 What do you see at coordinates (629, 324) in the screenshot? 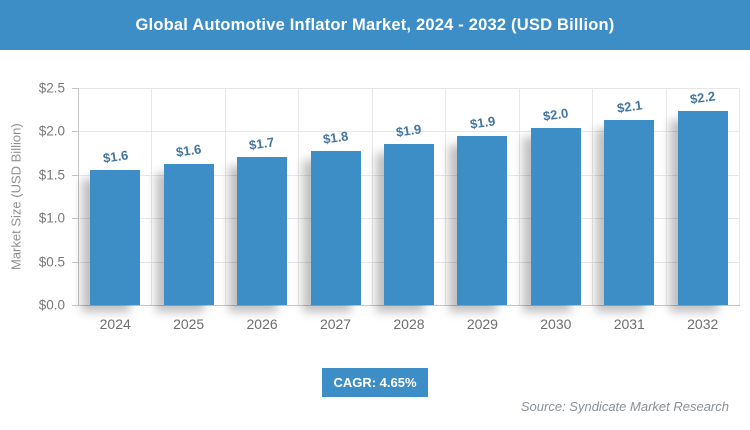
I see `x-tick-label: 2031` at bounding box center [629, 324].